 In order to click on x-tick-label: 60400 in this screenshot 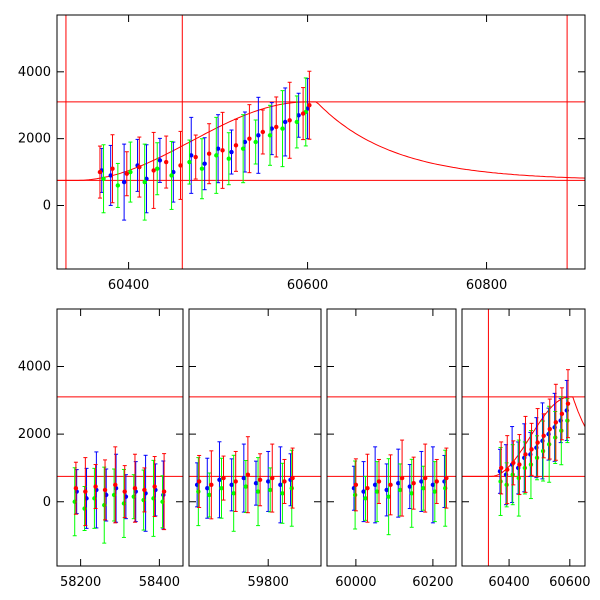, I will do `click(508, 582)`.